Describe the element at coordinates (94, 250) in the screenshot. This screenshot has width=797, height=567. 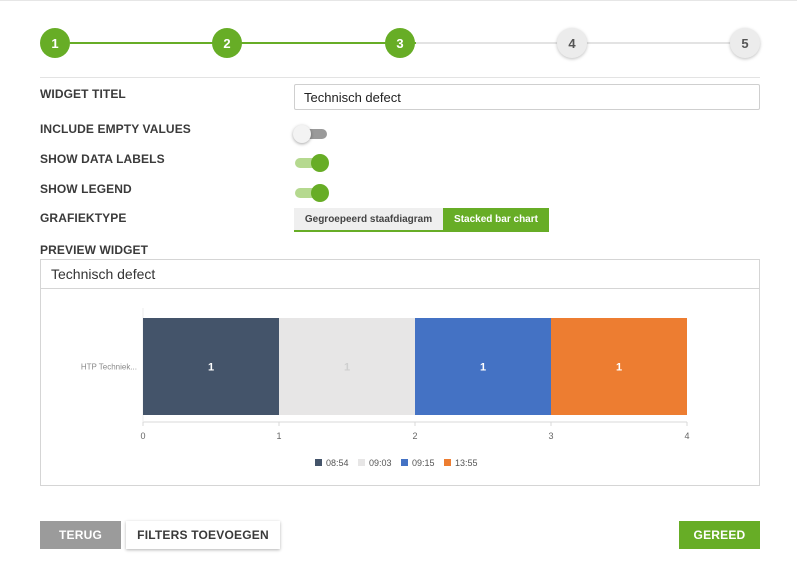
I see `preview-widget-label: PREVIEW WIDGET` at that location.